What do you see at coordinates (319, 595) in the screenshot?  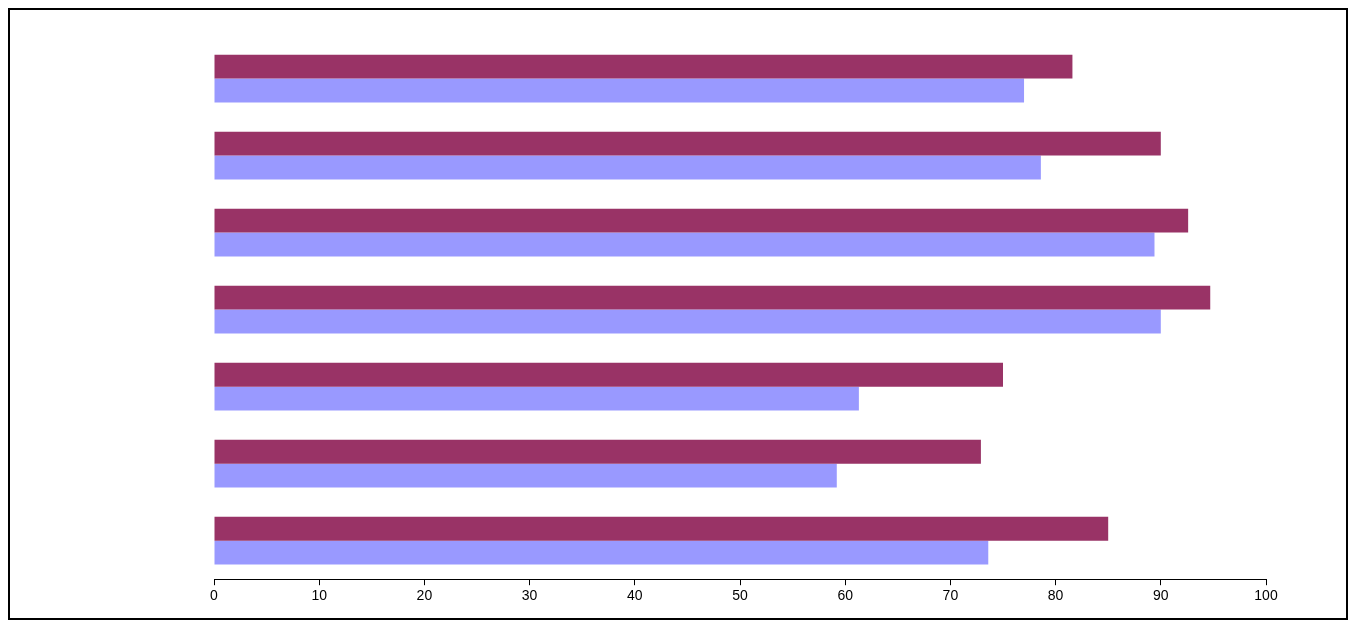 I see `x-tick-label: 10` at bounding box center [319, 595].